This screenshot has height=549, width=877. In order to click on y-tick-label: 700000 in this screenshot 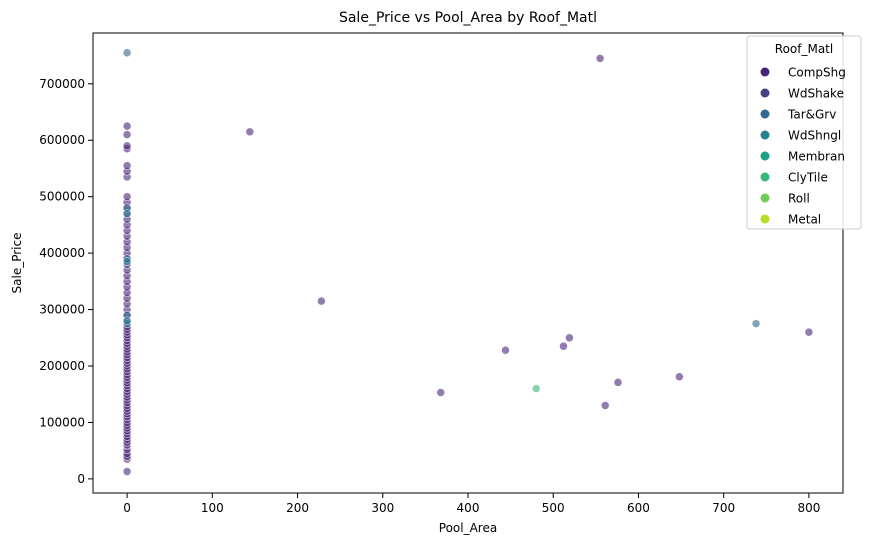, I will do `click(62, 84)`.